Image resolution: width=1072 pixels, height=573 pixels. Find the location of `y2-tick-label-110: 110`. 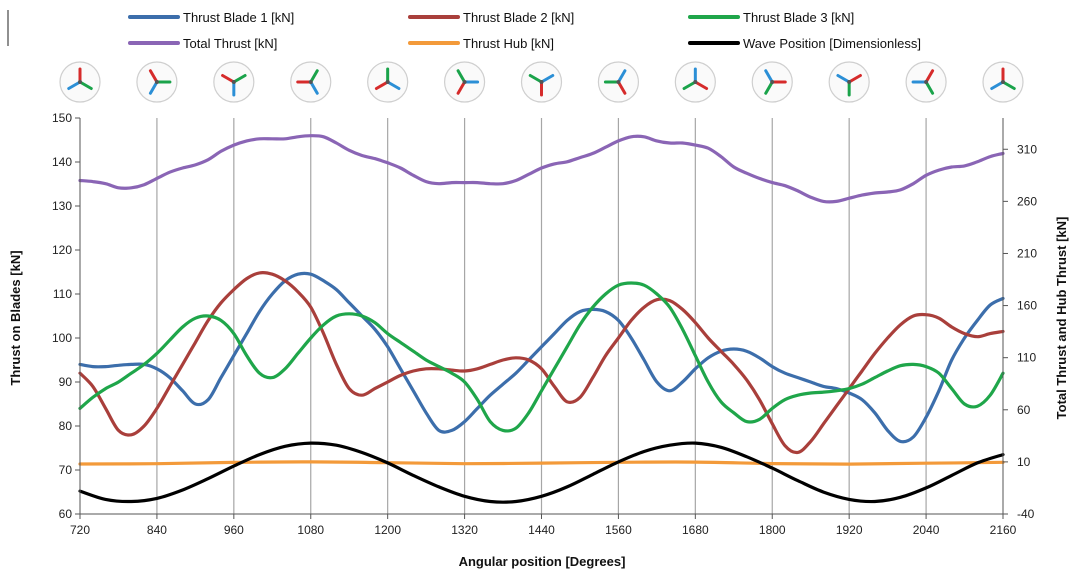

y2-tick-label-110: 110 is located at coordinates (1026, 358).